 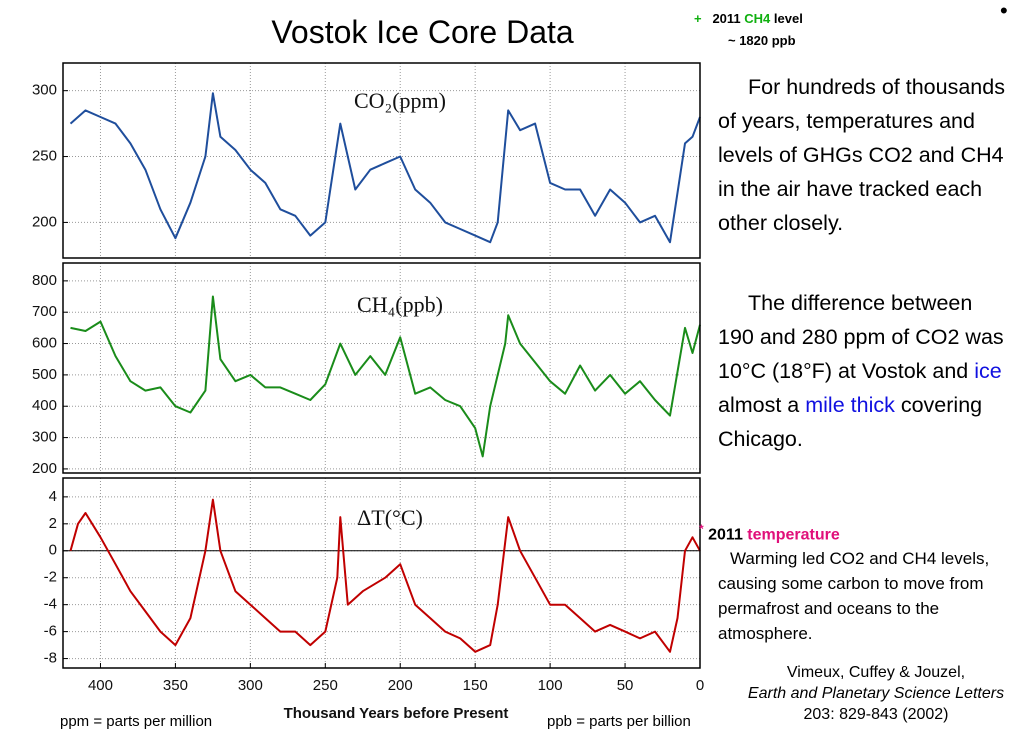 What do you see at coordinates (53, 550) in the screenshot?
I see `y-tick-label: 0` at bounding box center [53, 550].